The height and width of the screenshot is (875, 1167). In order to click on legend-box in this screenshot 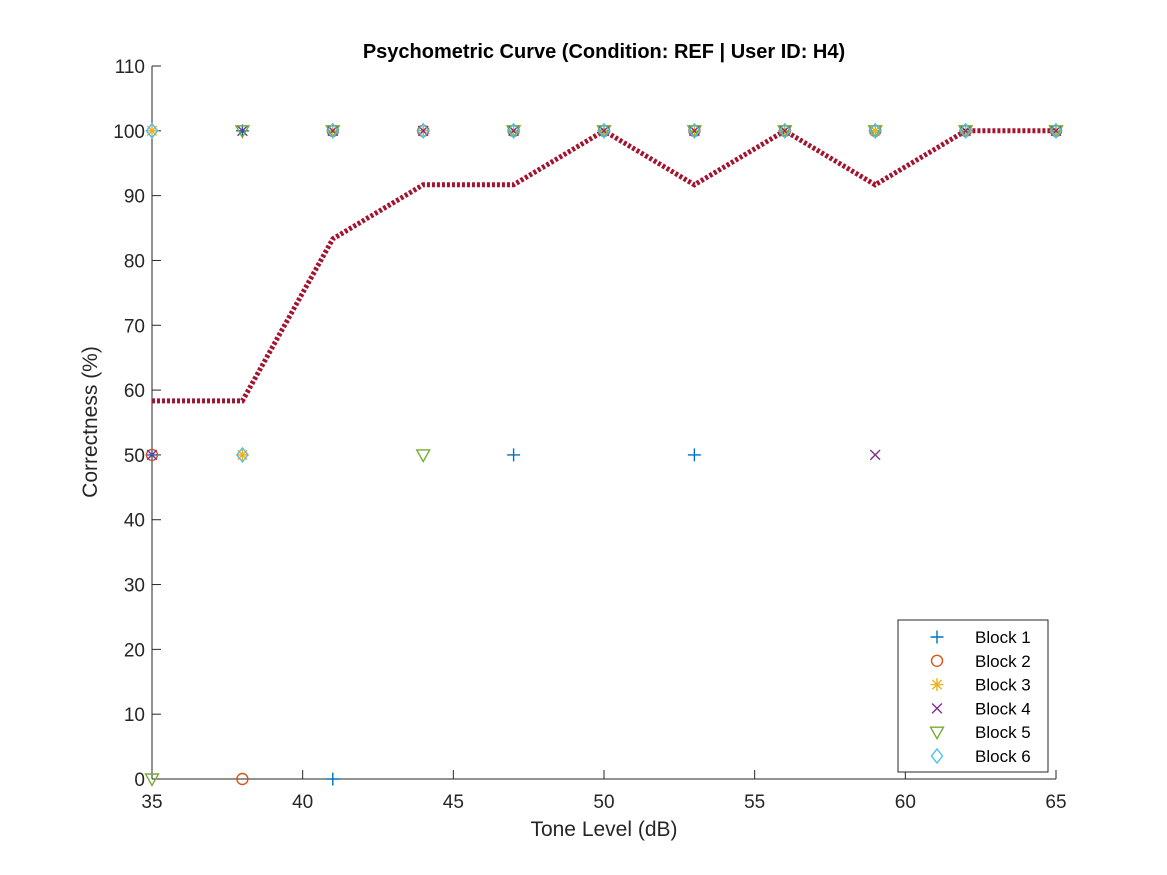, I will do `click(973, 696)`.